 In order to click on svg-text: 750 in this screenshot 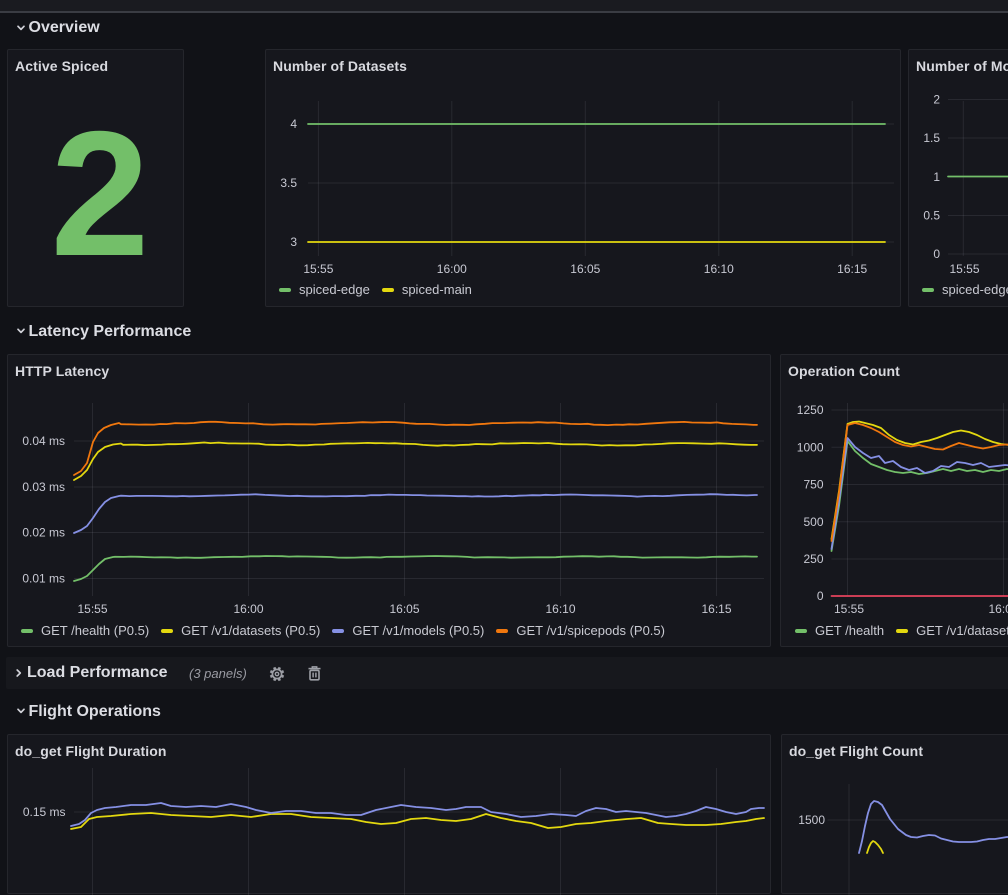, I will do `click(813, 485)`.